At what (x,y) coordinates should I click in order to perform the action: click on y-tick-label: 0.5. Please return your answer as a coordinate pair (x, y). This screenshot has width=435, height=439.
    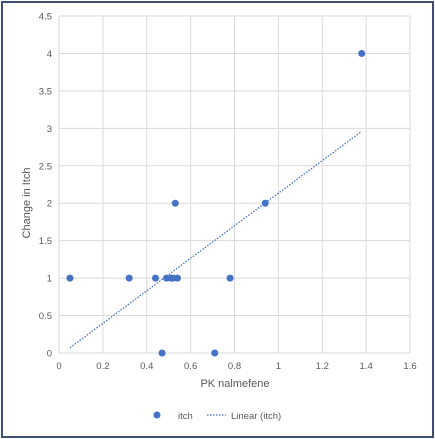
    Looking at the image, I should click on (45, 316).